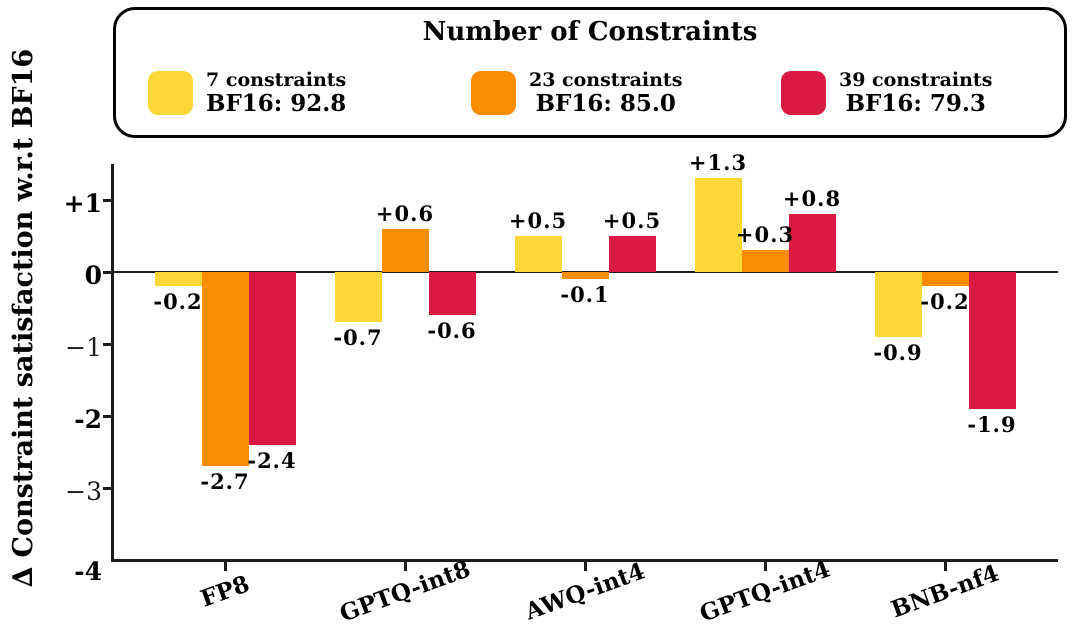 The image size is (1080, 644). What do you see at coordinates (992, 424) in the screenshot?
I see `bar-value-label: -1.9` at bounding box center [992, 424].